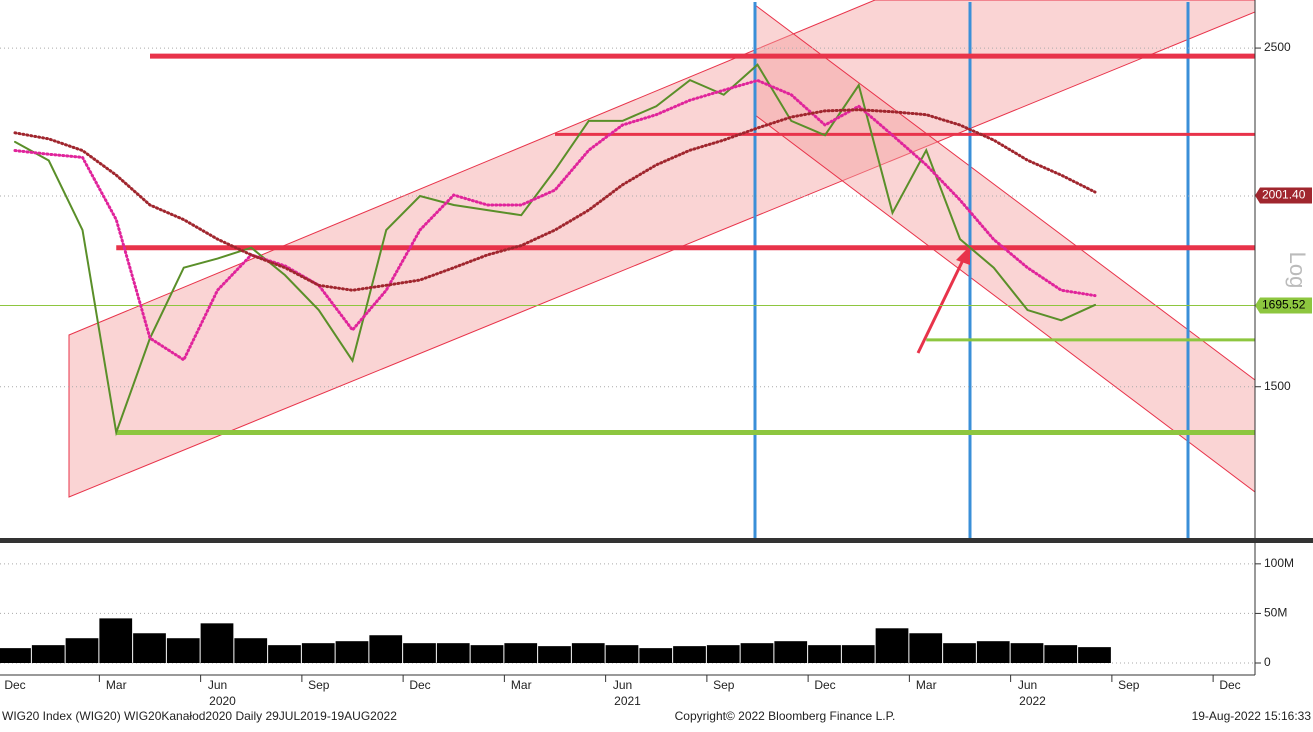  What do you see at coordinates (785, 716) in the screenshot?
I see `footer-center: Copyright© 2022 Bloomberg Finance L.P.` at bounding box center [785, 716].